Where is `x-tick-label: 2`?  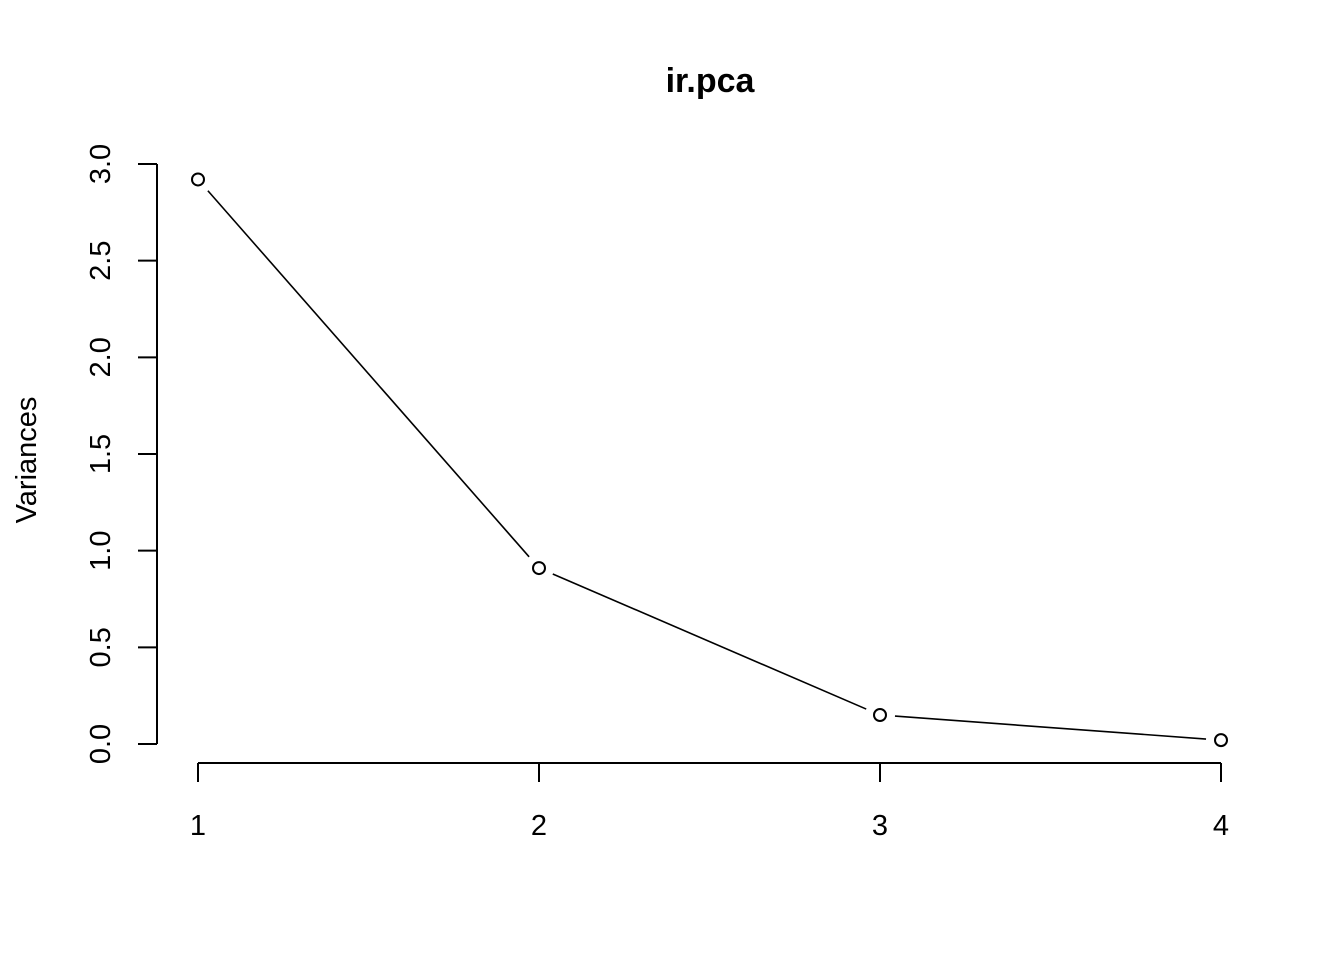
x-tick-label: 2 is located at coordinates (539, 826).